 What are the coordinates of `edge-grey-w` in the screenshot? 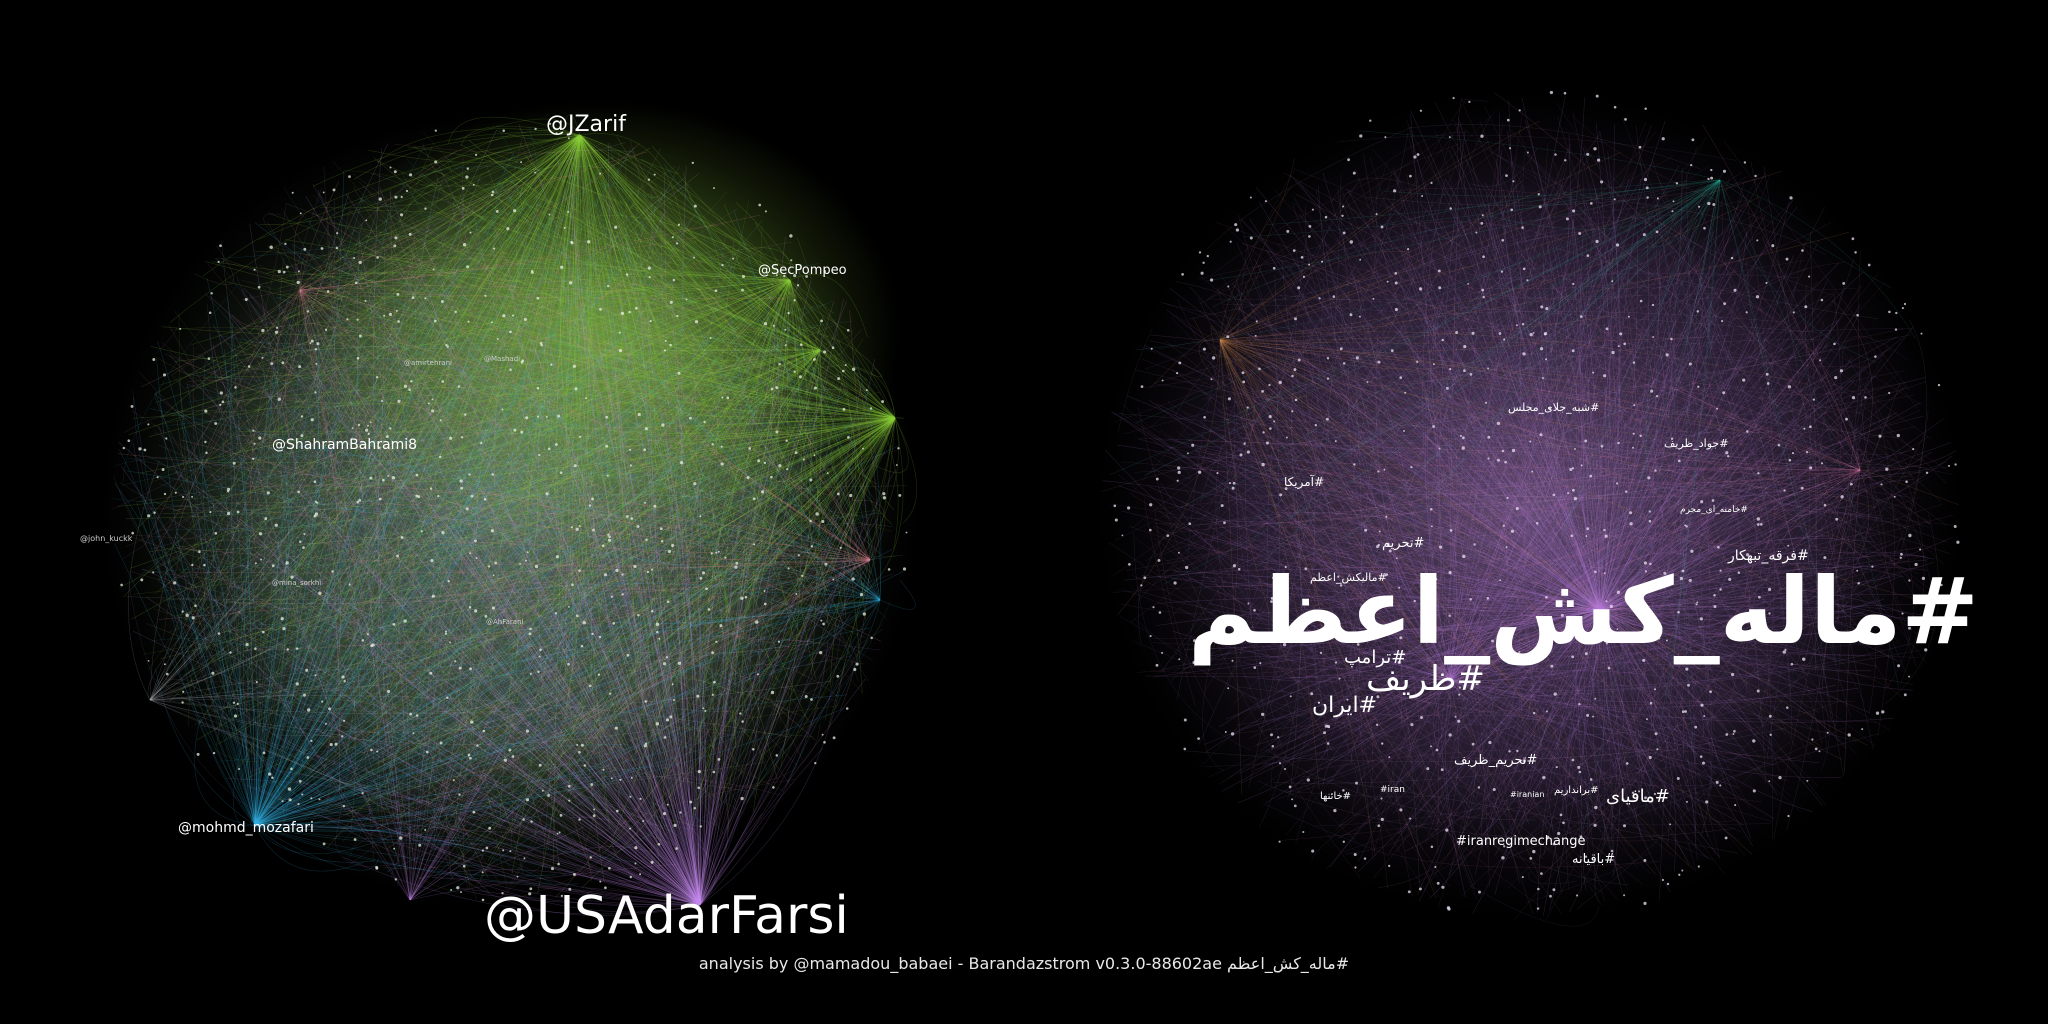 It's located at (272, 569).